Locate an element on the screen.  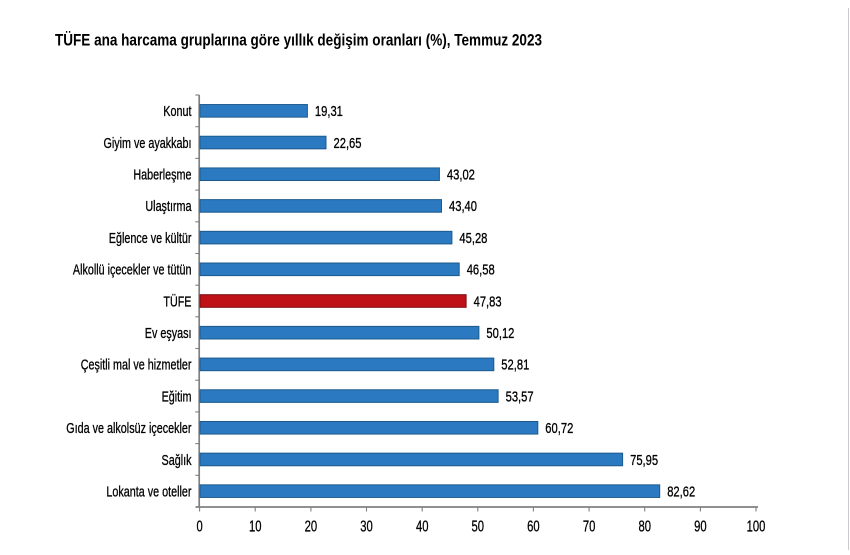
svg-text: 90 is located at coordinates (700, 527).